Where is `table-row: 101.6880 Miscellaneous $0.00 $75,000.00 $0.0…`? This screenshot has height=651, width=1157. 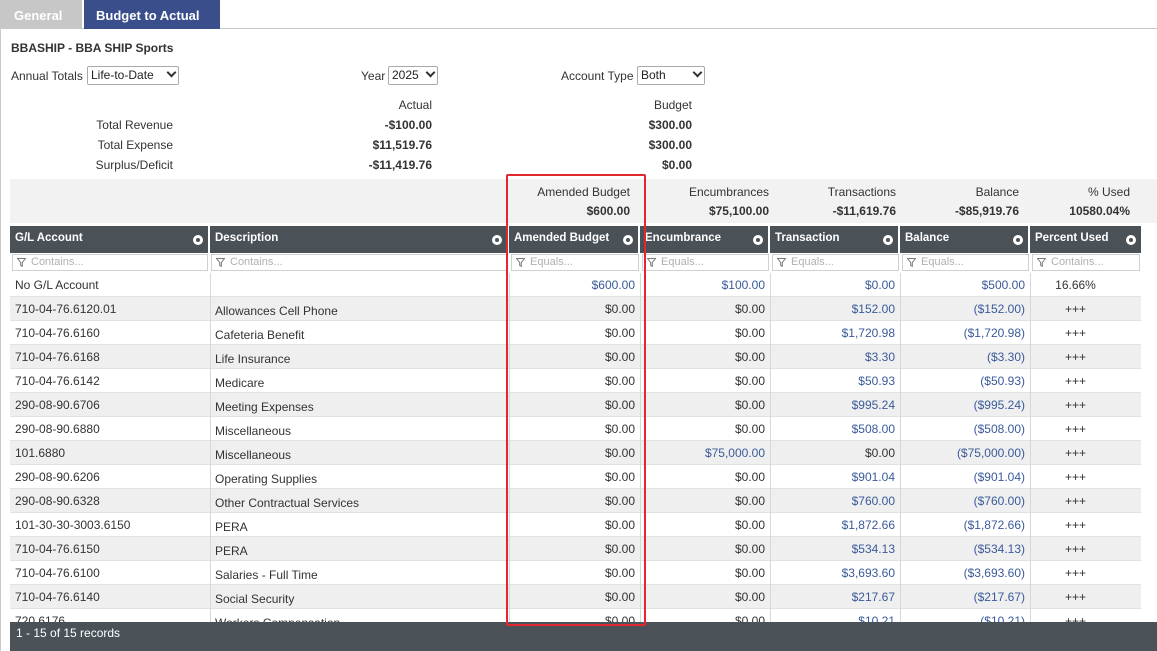
table-row: 101.6880 Miscellaneous $0.00 $75,000.00 $0.0… is located at coordinates (575, 453).